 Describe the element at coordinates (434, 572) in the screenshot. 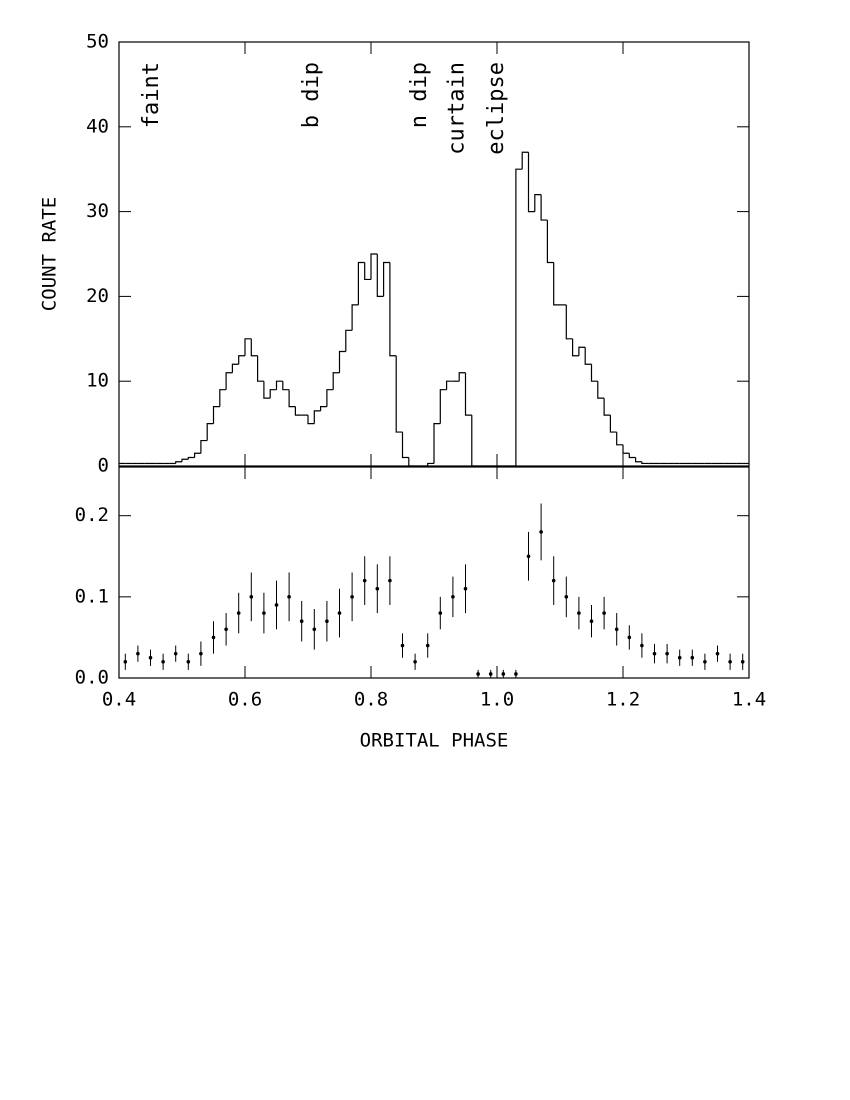

I see `plot-frame` at that location.